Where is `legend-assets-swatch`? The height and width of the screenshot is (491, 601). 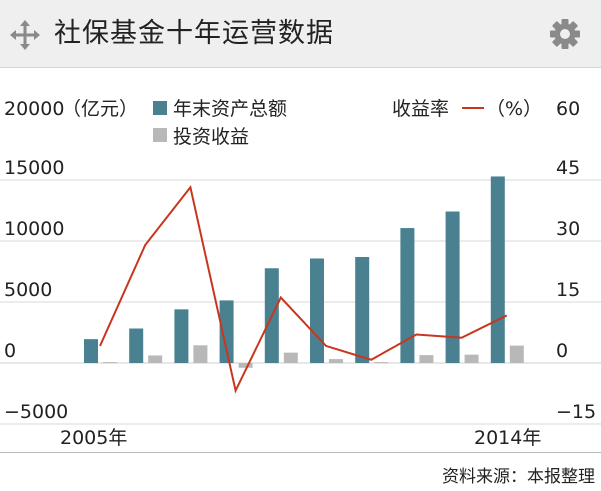
legend-assets-swatch is located at coordinates (160, 108).